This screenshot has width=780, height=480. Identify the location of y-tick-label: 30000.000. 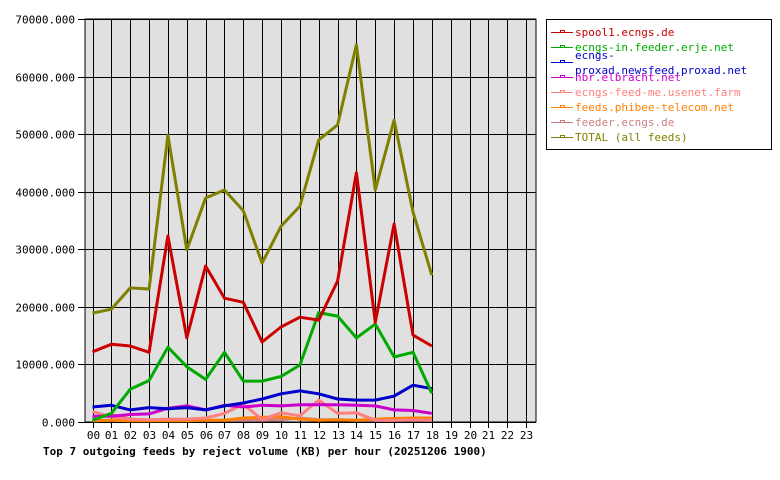
(45, 250).